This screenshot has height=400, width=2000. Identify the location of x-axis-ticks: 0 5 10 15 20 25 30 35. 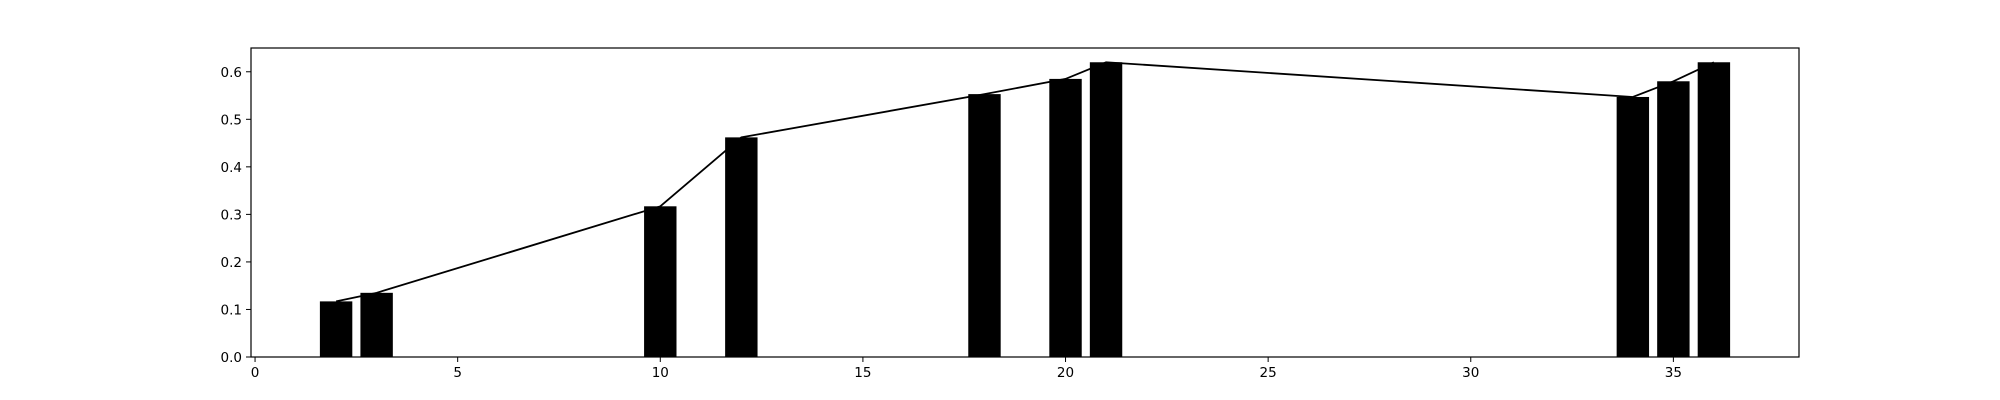
(966, 369).